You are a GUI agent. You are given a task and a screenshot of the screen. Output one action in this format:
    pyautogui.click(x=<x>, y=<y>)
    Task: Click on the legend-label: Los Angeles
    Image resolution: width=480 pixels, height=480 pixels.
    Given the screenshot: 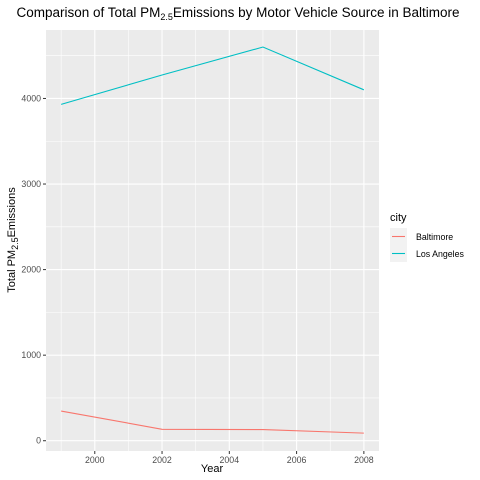 What is the action you would take?
    pyautogui.click(x=440, y=254)
    